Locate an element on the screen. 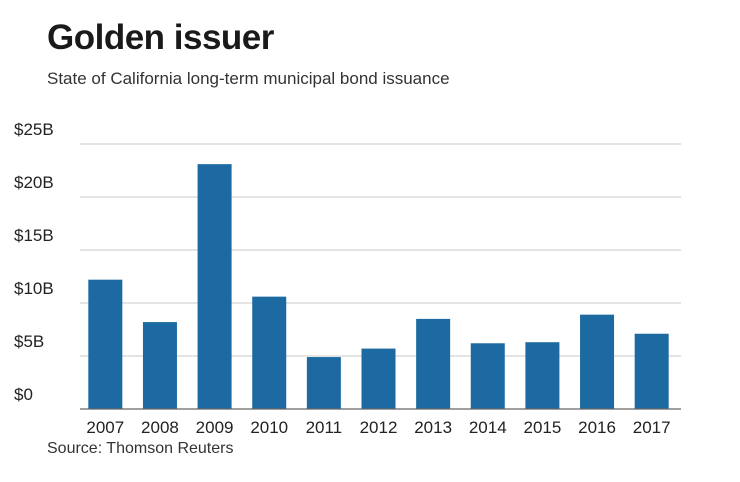 Image resolution: width=740 pixels, height=482 pixels. bar-2016 is located at coordinates (597, 361).